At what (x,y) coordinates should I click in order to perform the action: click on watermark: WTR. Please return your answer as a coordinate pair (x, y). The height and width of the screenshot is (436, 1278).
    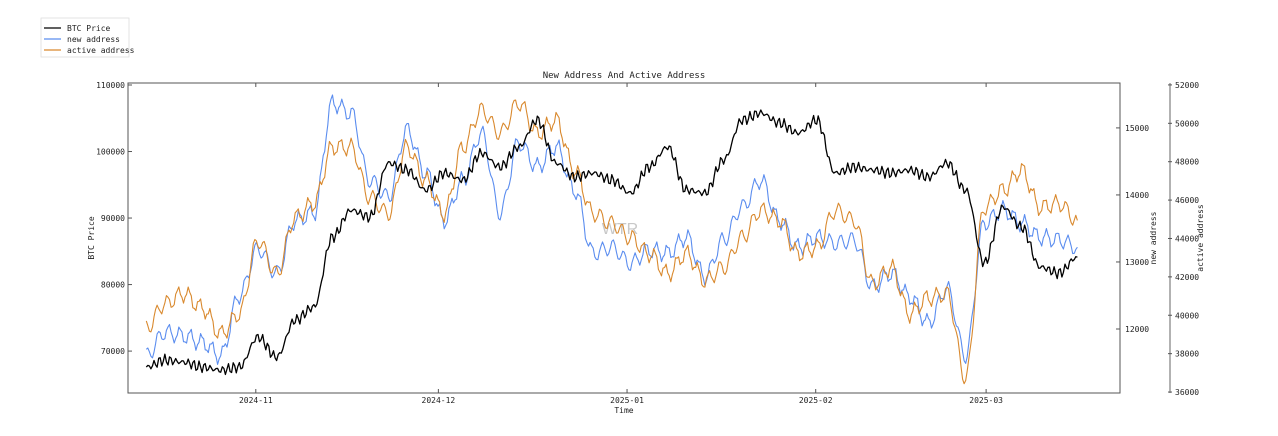
    Looking at the image, I should click on (620, 229).